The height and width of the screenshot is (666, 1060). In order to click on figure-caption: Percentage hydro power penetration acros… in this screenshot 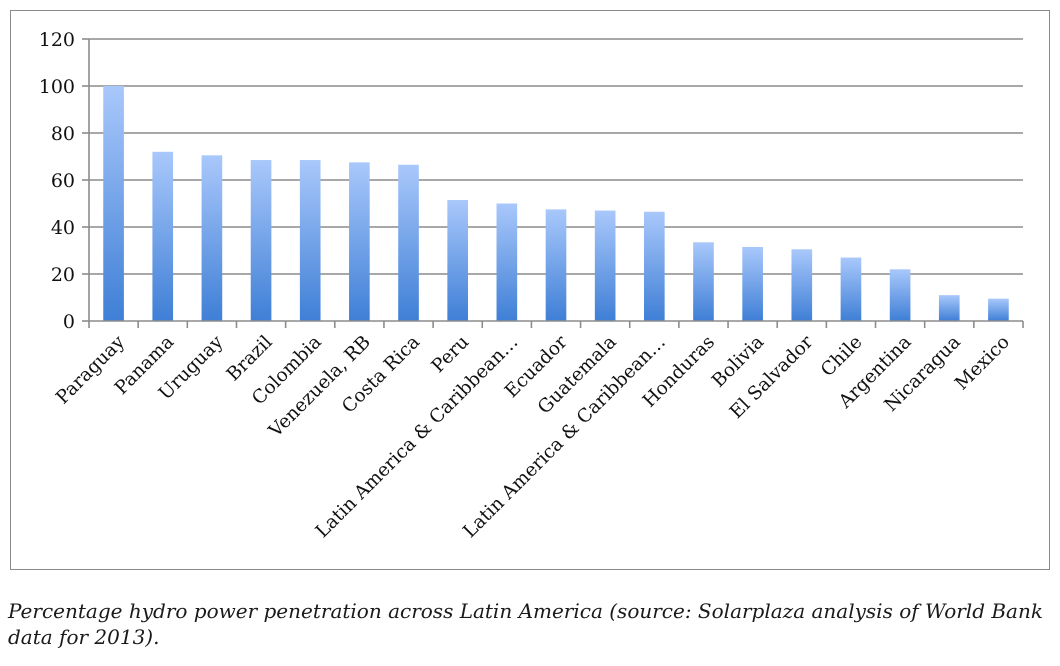, I will do `click(525, 624)`.